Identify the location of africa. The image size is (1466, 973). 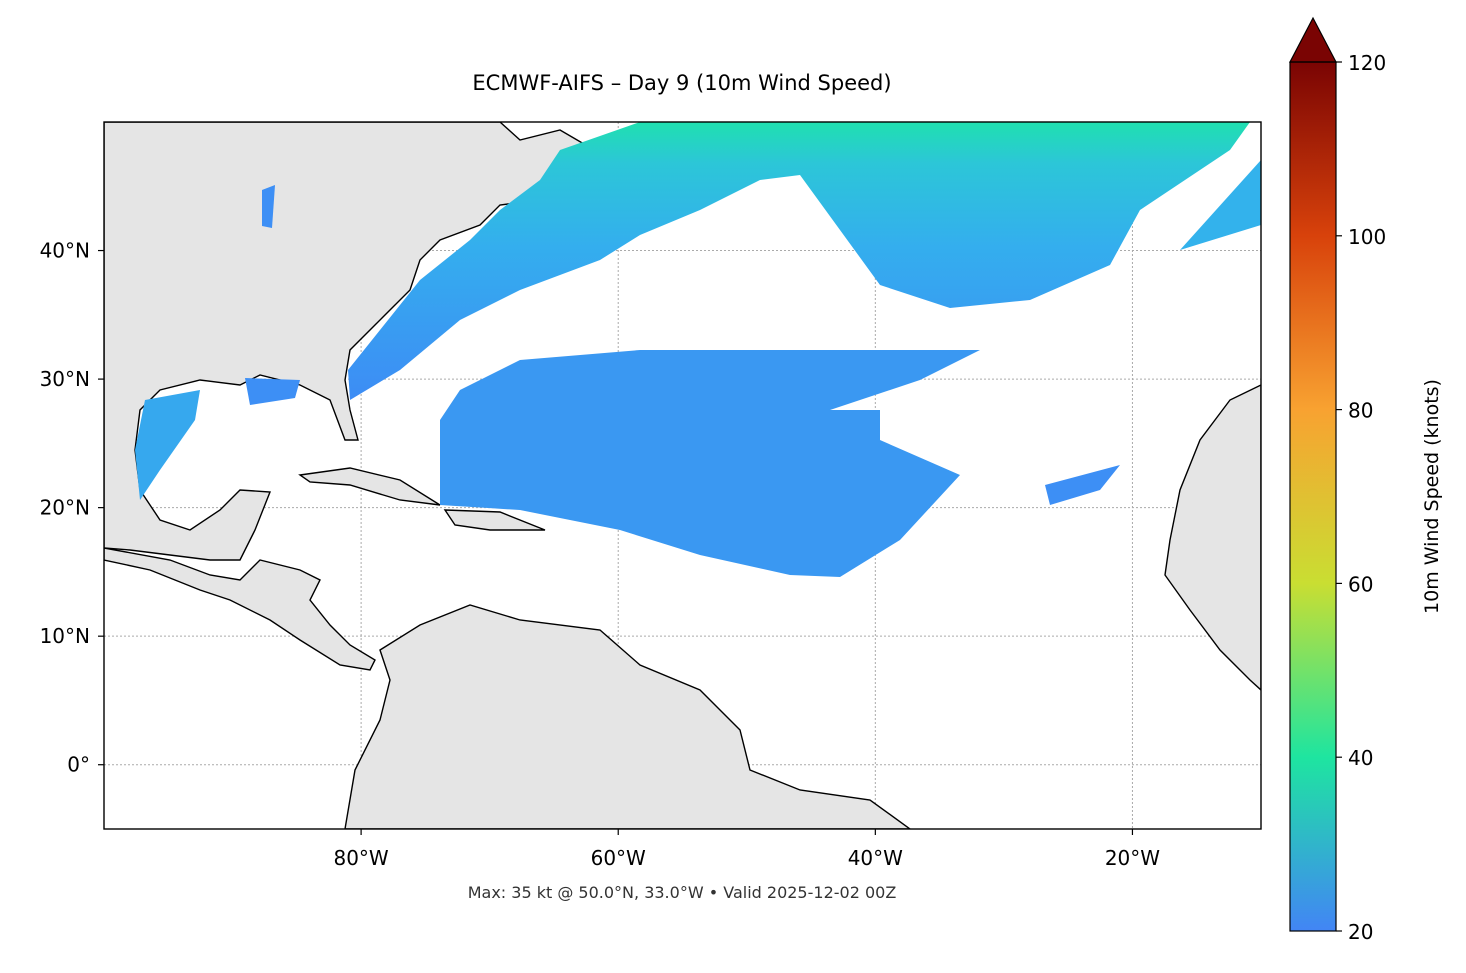
(1212, 537).